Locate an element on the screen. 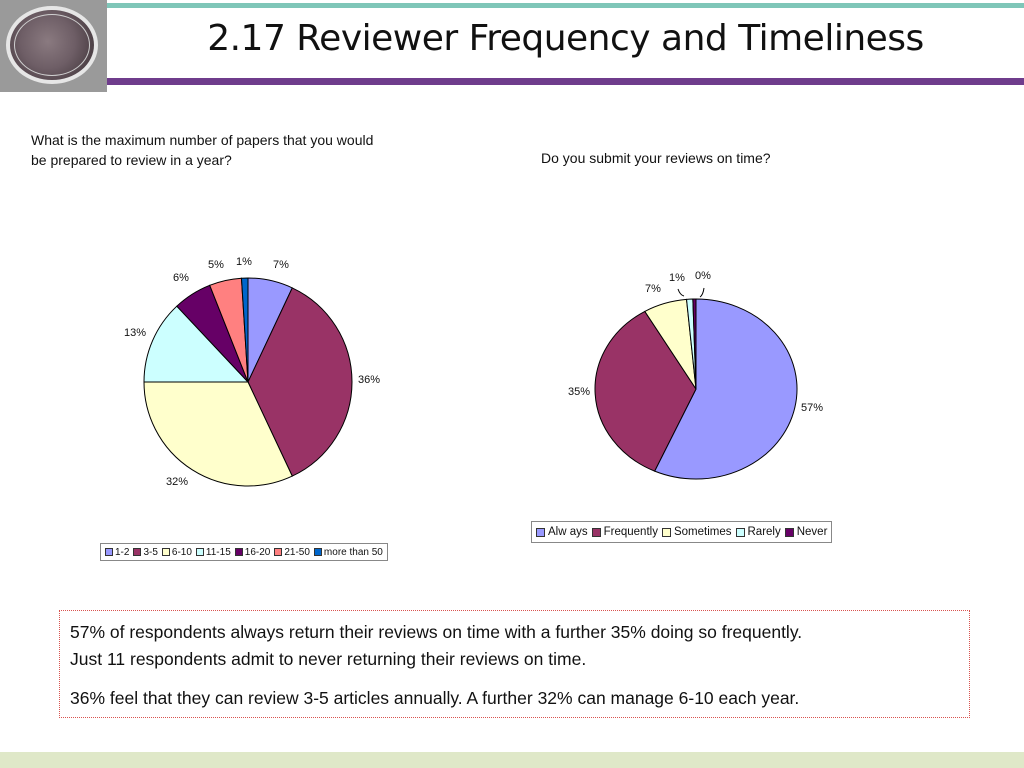  chart2-slice-never is located at coordinates (694, 344).